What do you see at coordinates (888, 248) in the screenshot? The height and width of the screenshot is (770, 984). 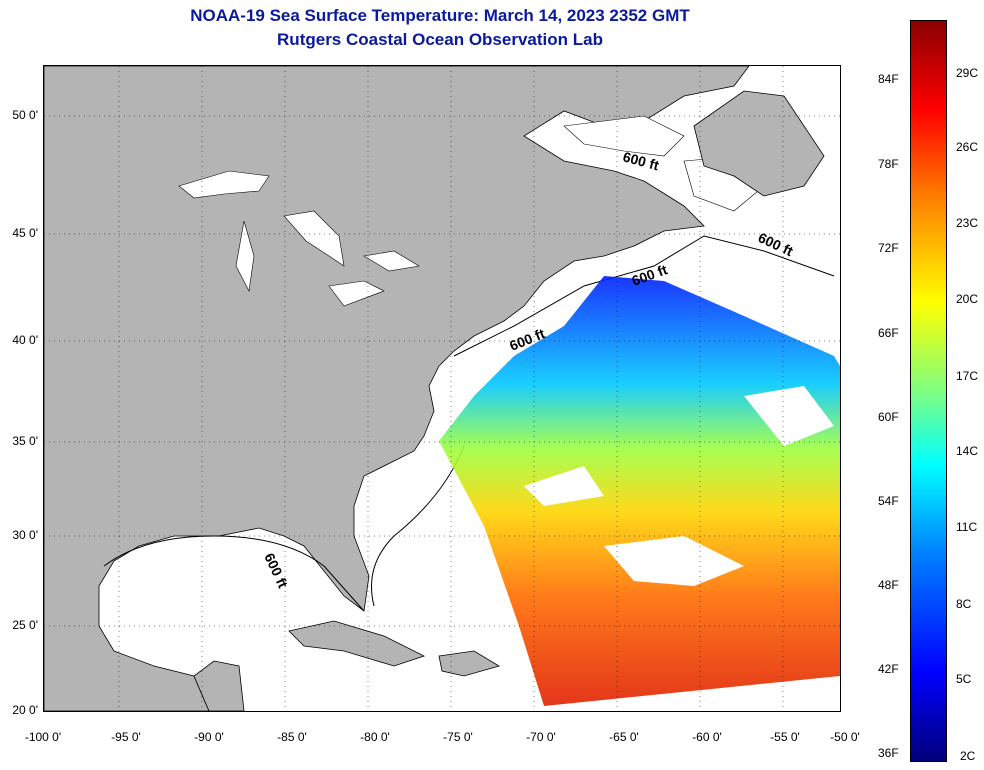 I see `scale-label-f: 72F` at bounding box center [888, 248].